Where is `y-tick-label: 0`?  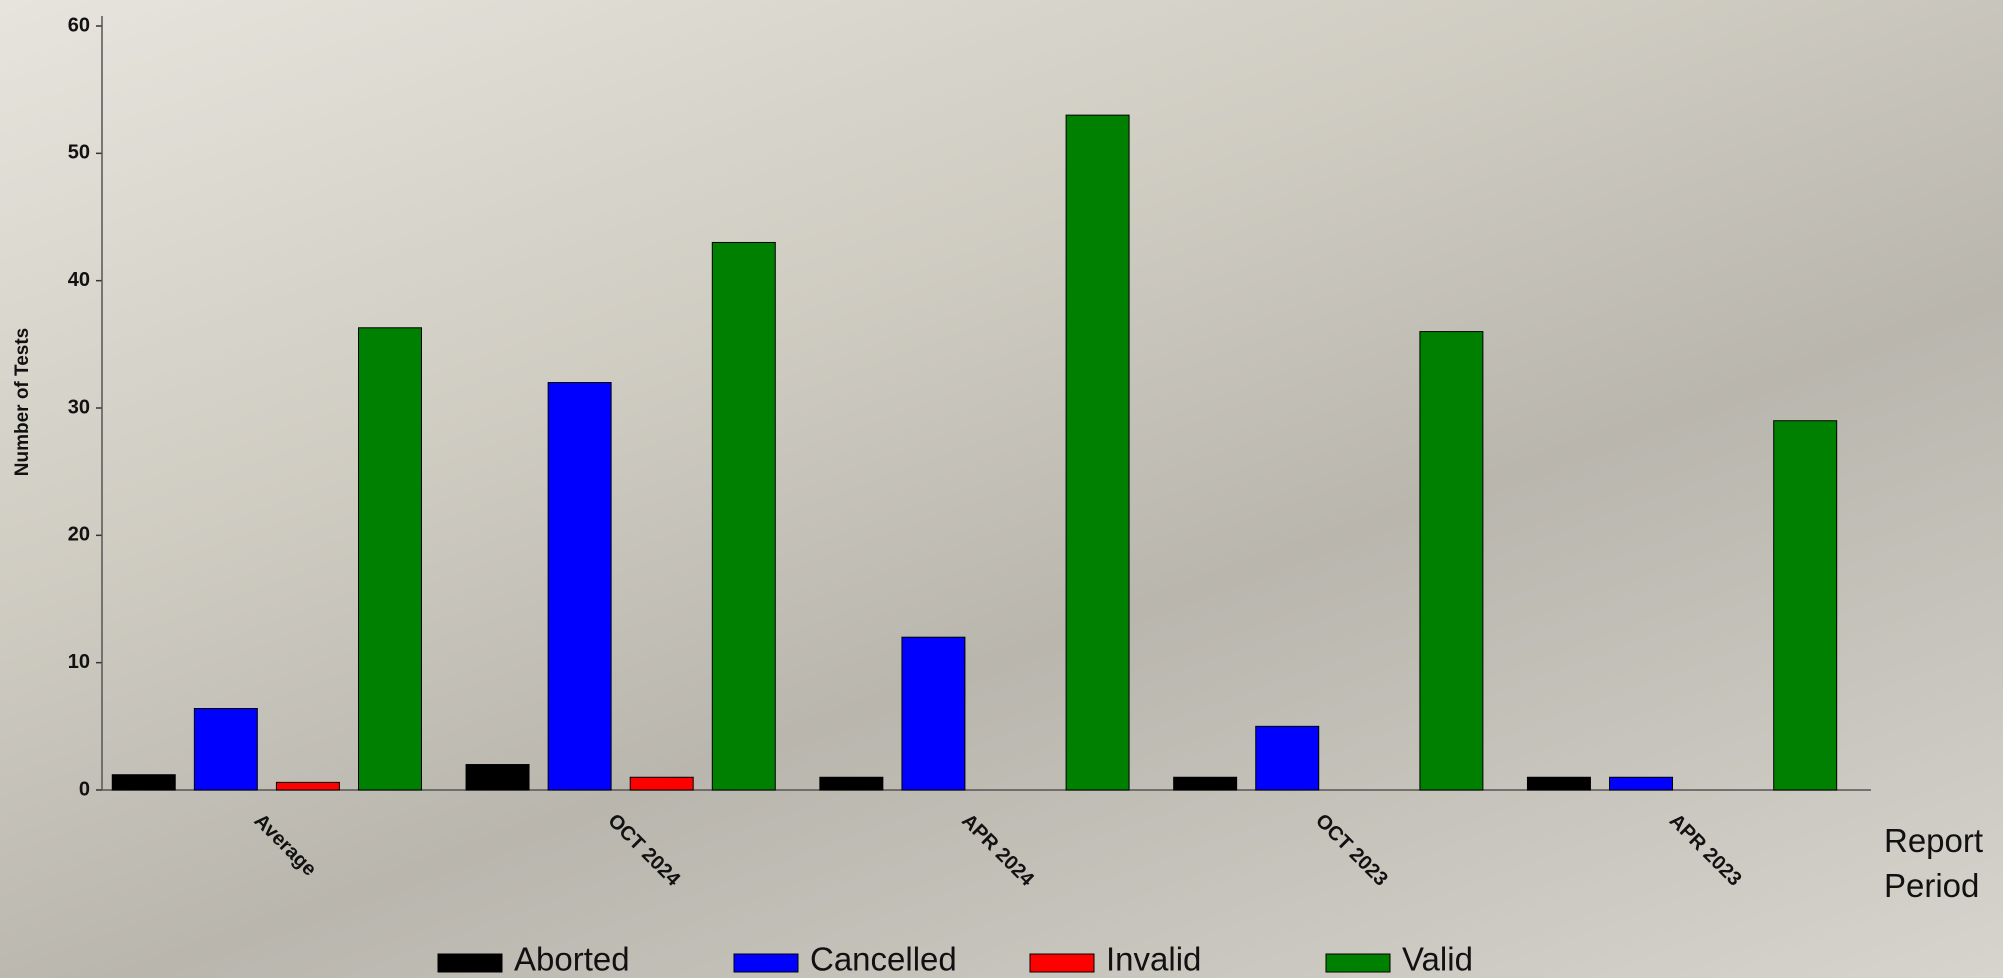 y-tick-label: 0 is located at coordinates (84, 789).